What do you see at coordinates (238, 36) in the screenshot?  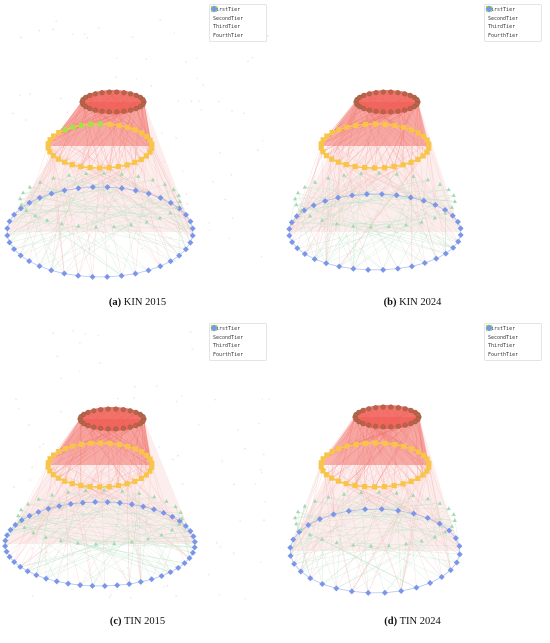 I see `legend-item: FourthTier` at bounding box center [238, 36].